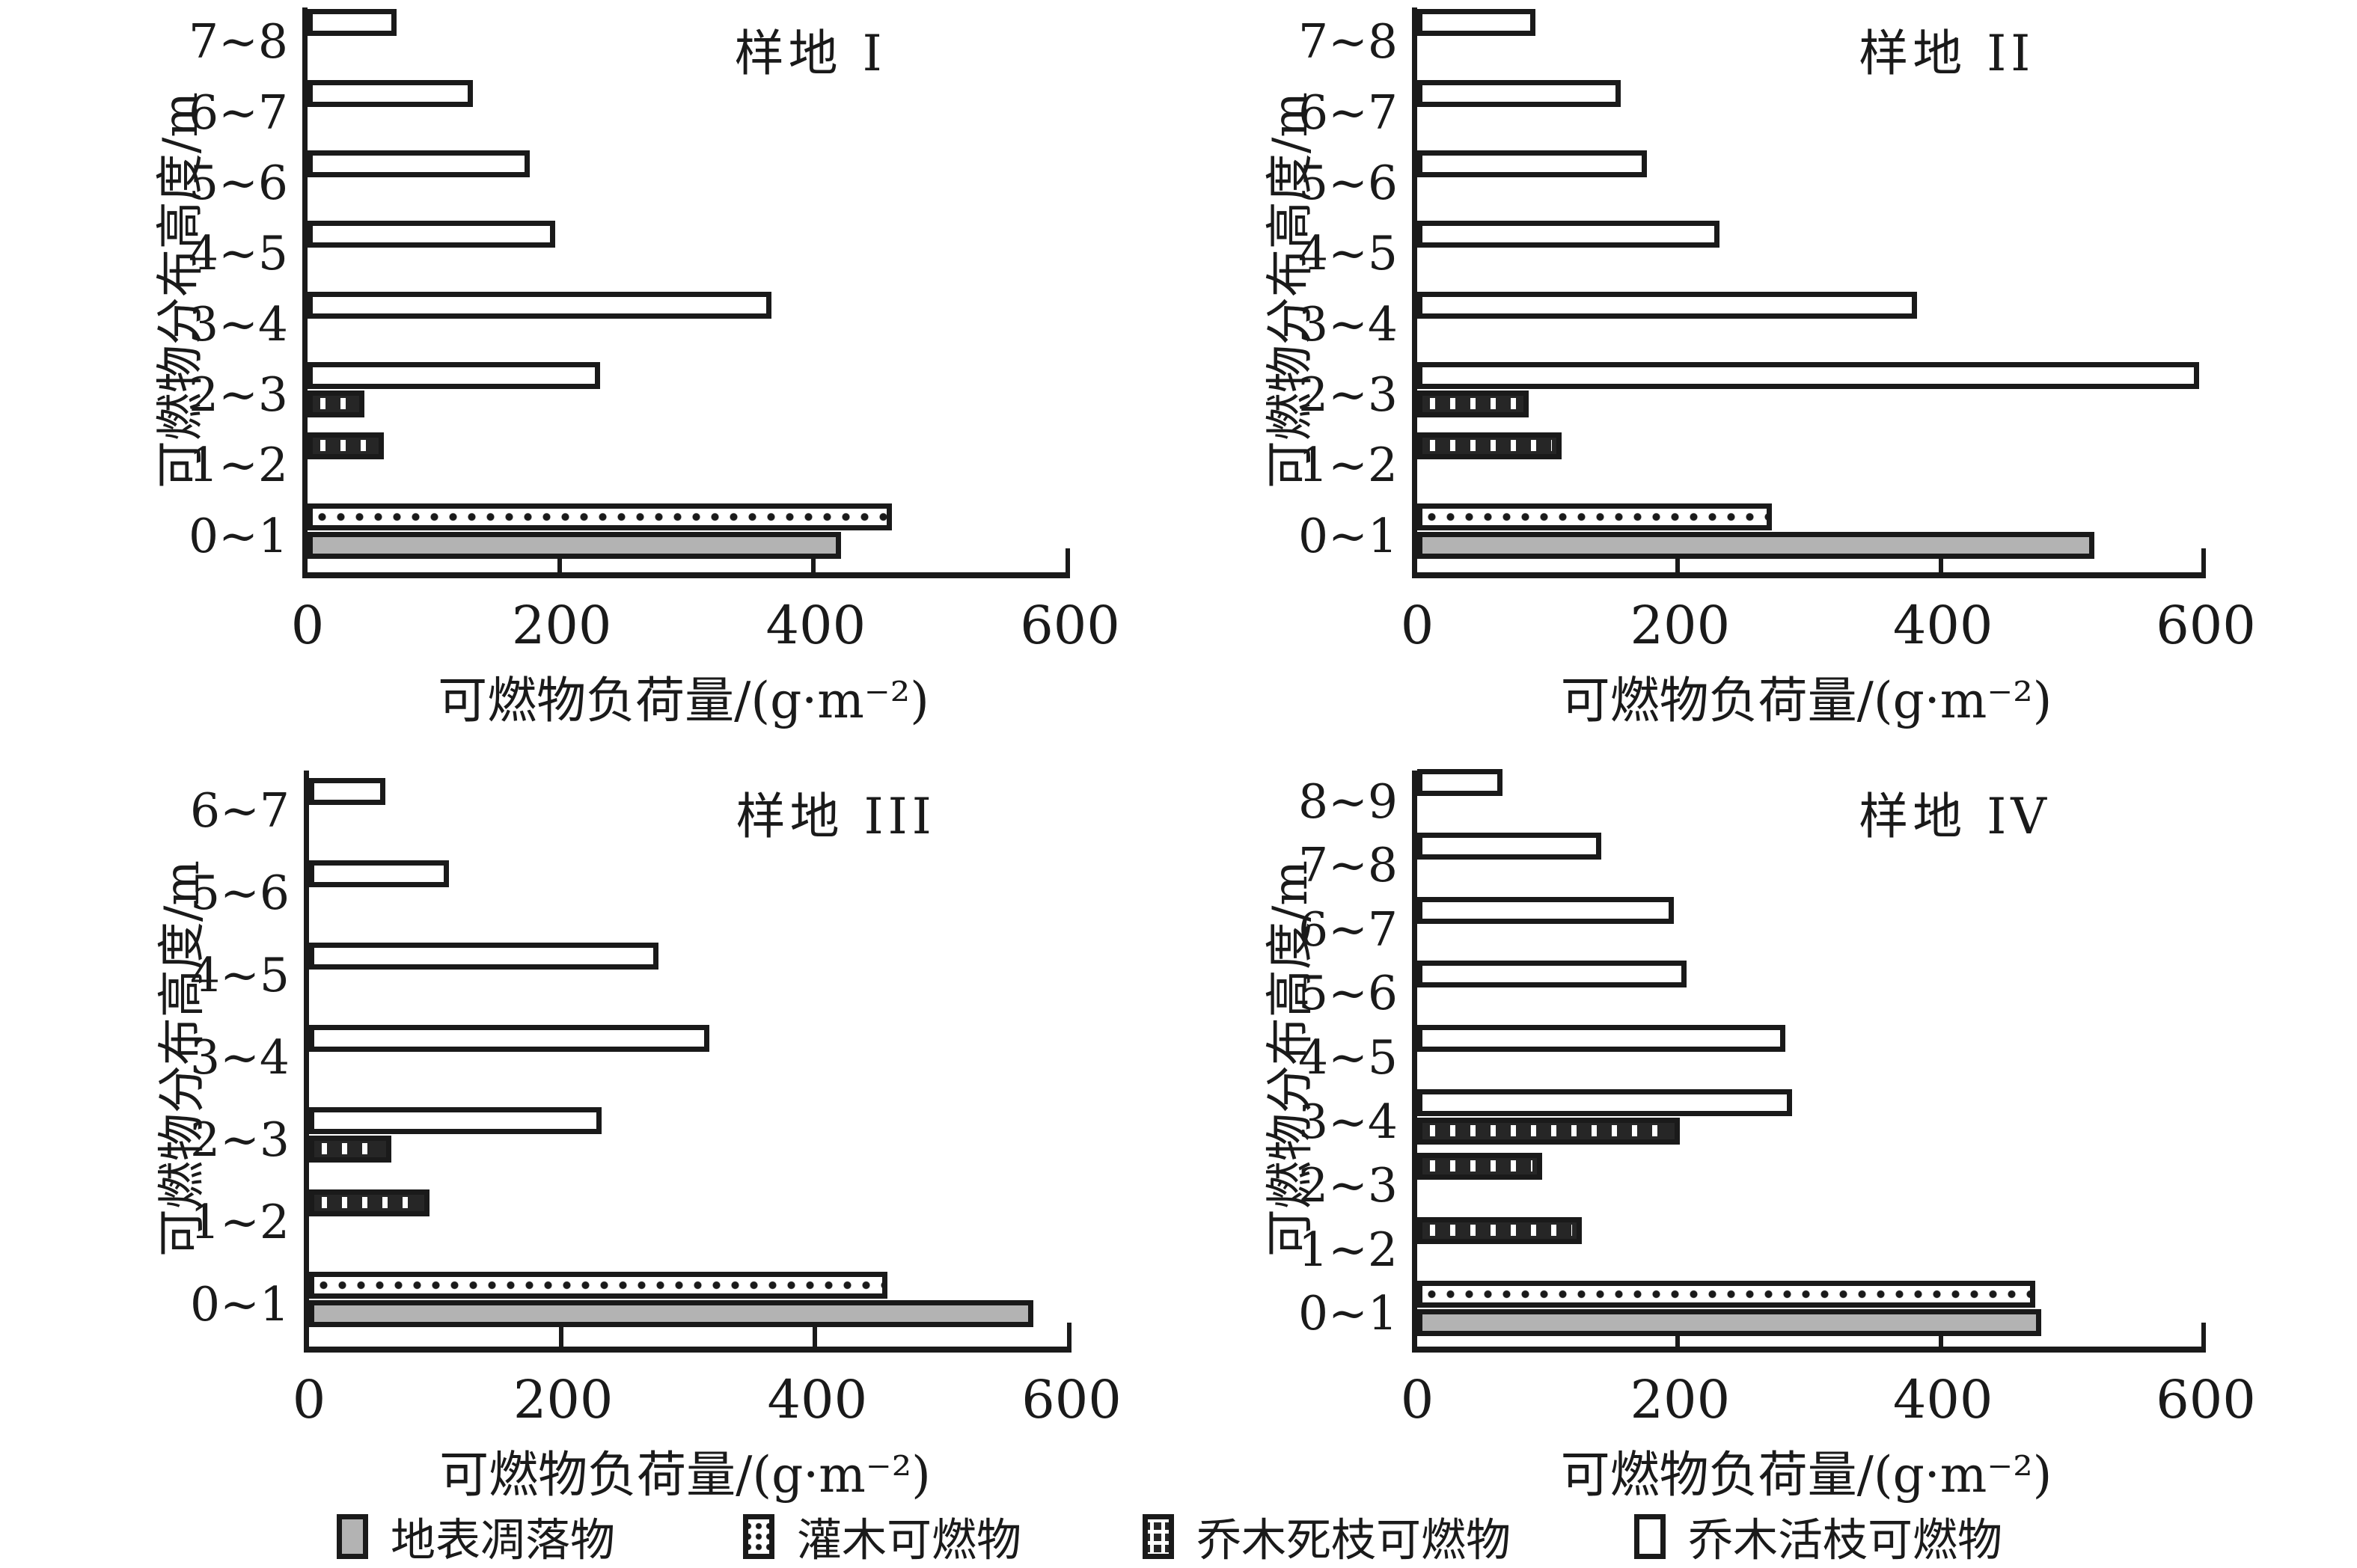  What do you see at coordinates (1947, 53) in the screenshot?
I see `plot-title: 样地 II` at bounding box center [1947, 53].